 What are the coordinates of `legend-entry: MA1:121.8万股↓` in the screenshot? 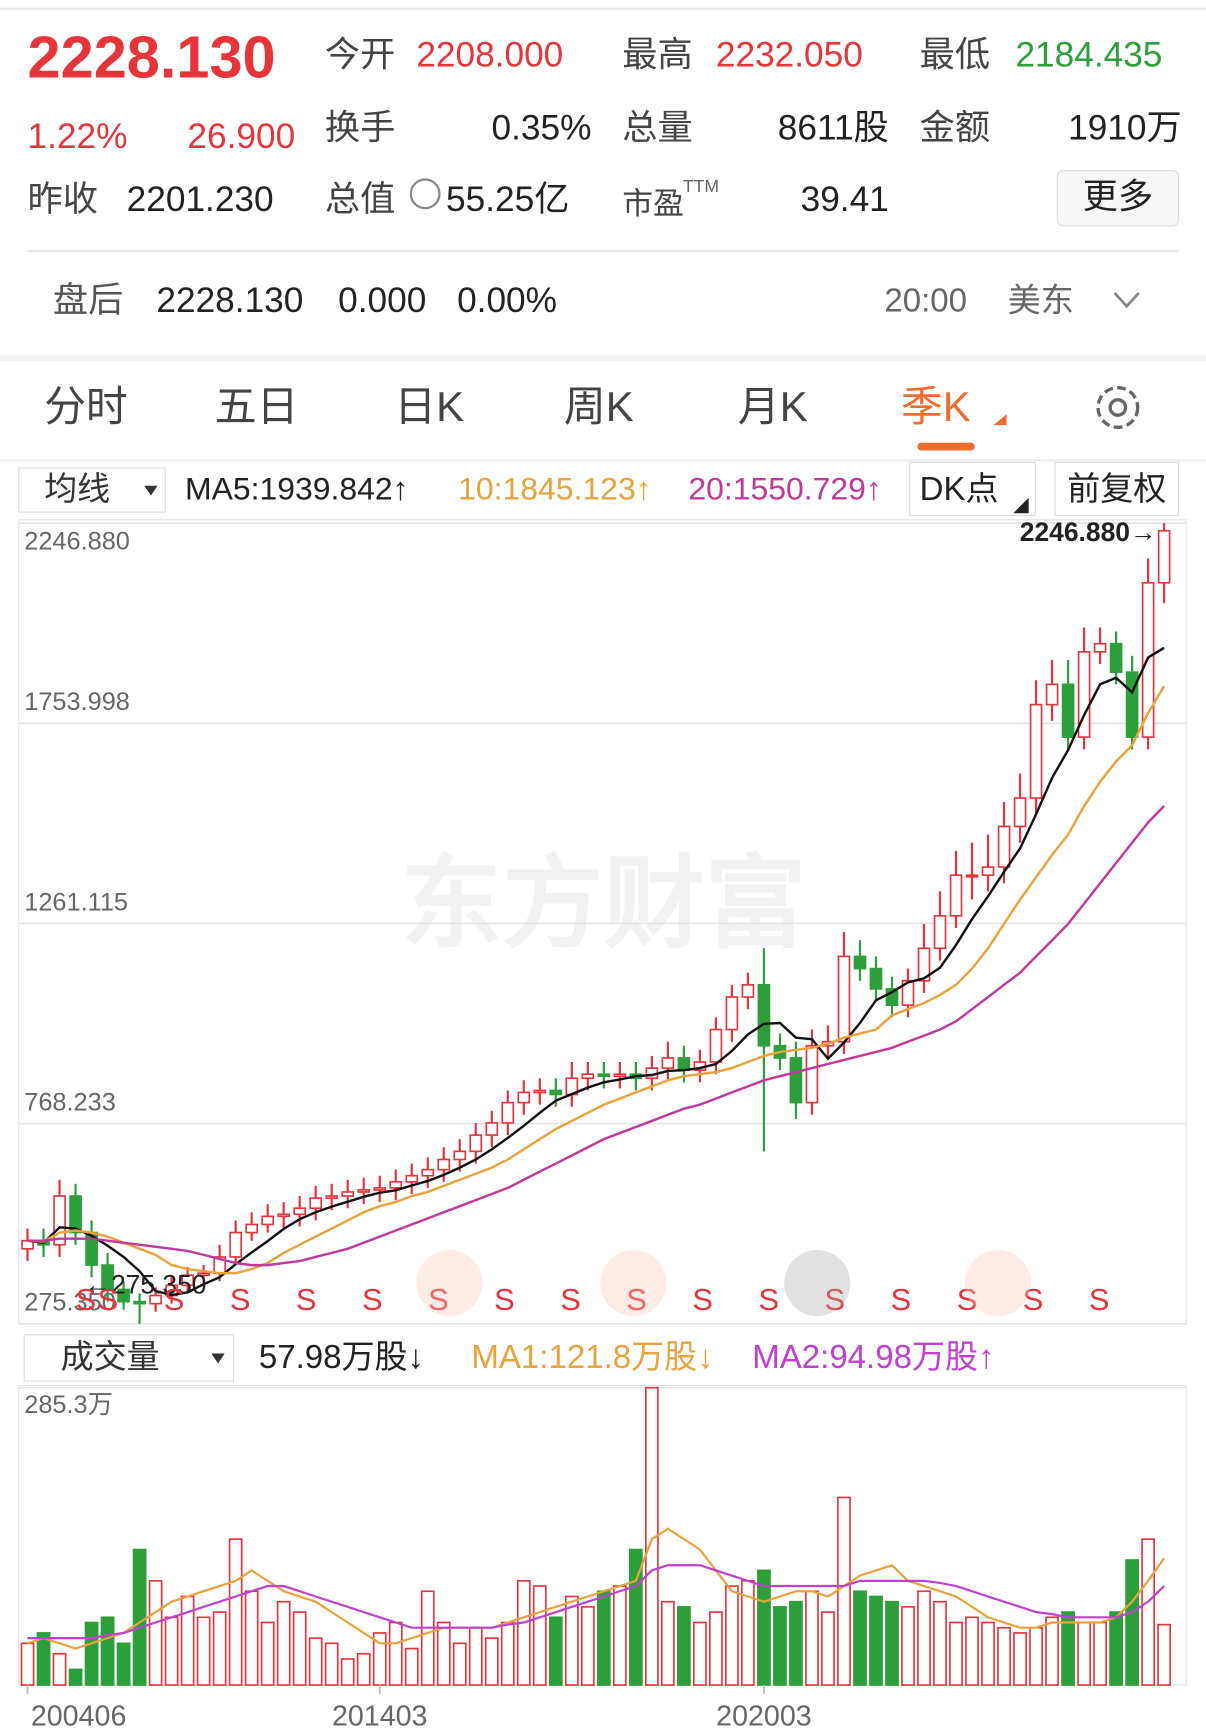 It's located at (592, 1357).